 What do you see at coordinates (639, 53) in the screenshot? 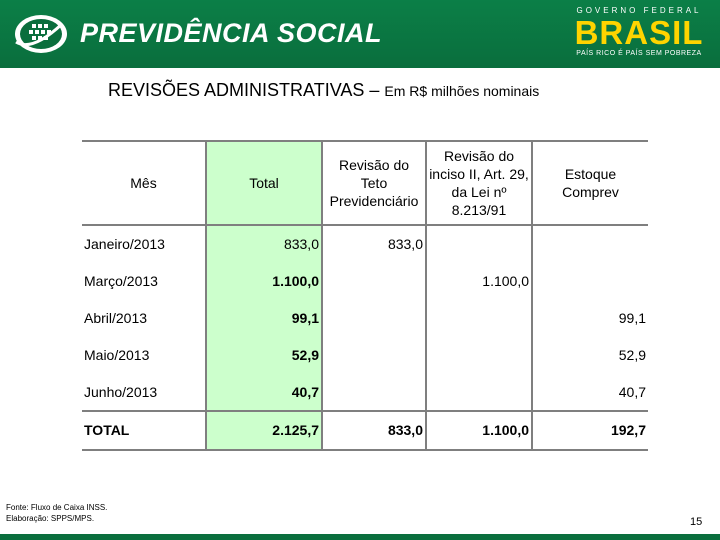
I see `gov-slogan: PAÍS RICO É PAÍS SEM POBREZA` at bounding box center [639, 53].